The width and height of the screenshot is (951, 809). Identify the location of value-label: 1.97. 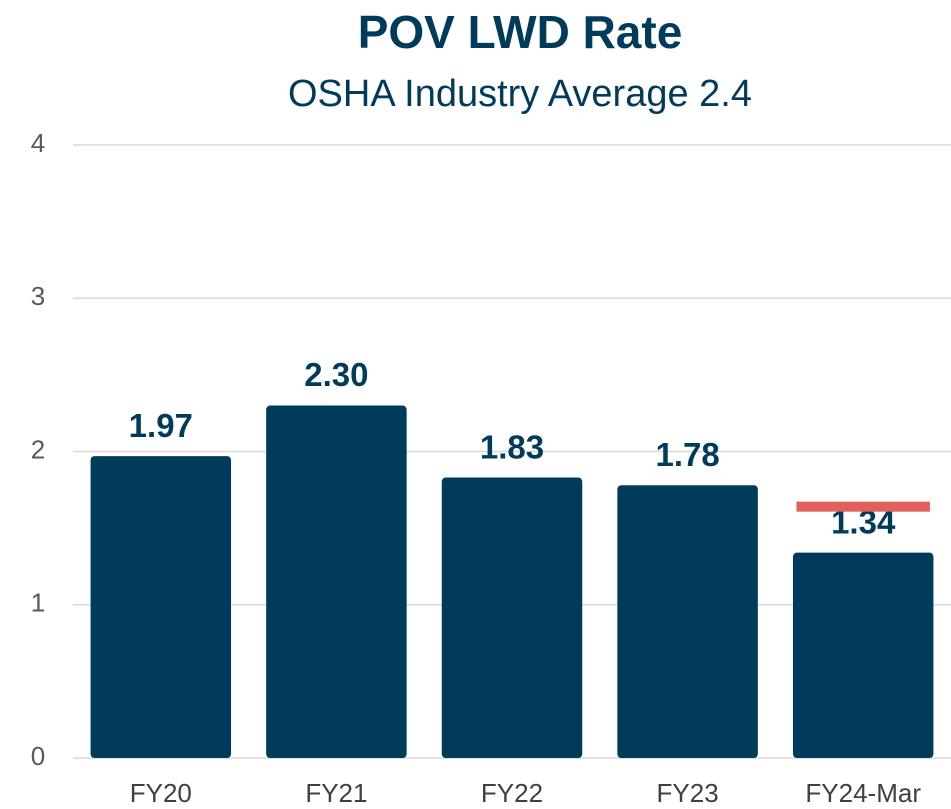
(161, 425).